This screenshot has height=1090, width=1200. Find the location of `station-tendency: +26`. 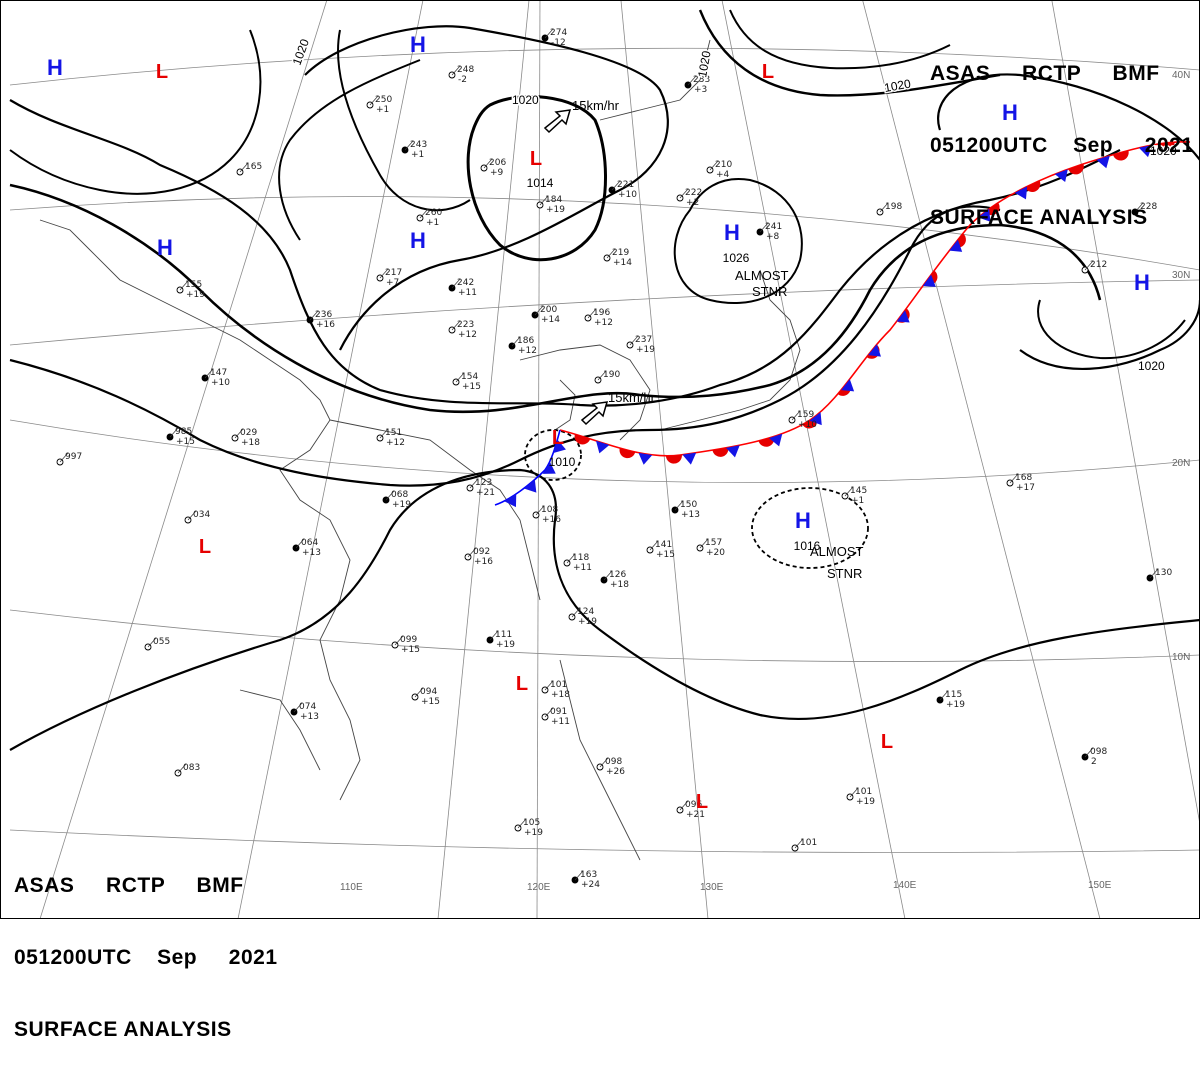

station-tendency: +26 is located at coordinates (615, 772).